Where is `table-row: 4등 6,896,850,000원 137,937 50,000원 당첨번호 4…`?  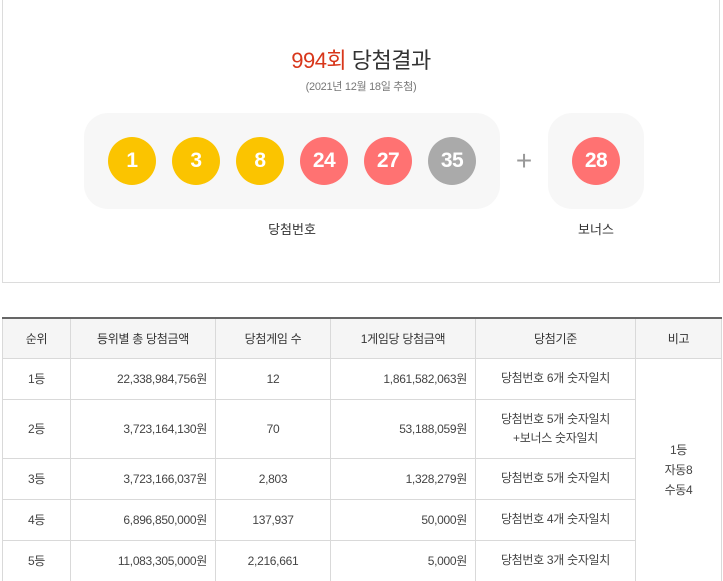
table-row: 4등 6,896,850,000원 137,937 50,000원 당첨번호 4… is located at coordinates (362, 519).